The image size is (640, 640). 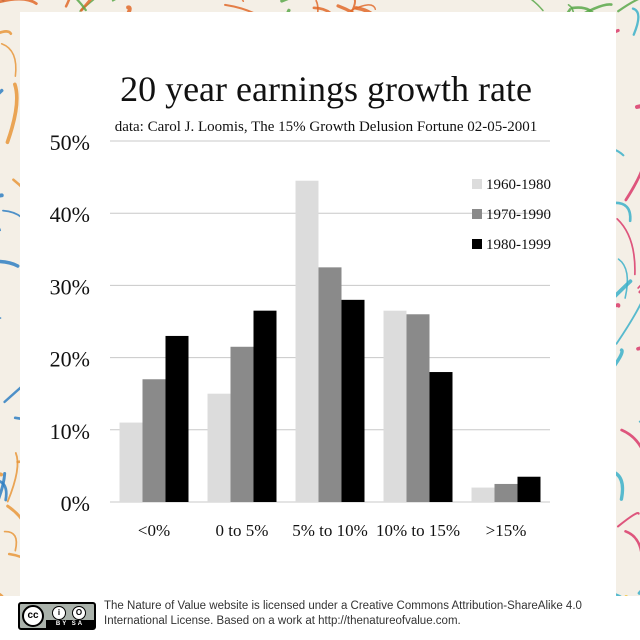 I want to click on legend-label: 1970-1990, so click(x=518, y=215).